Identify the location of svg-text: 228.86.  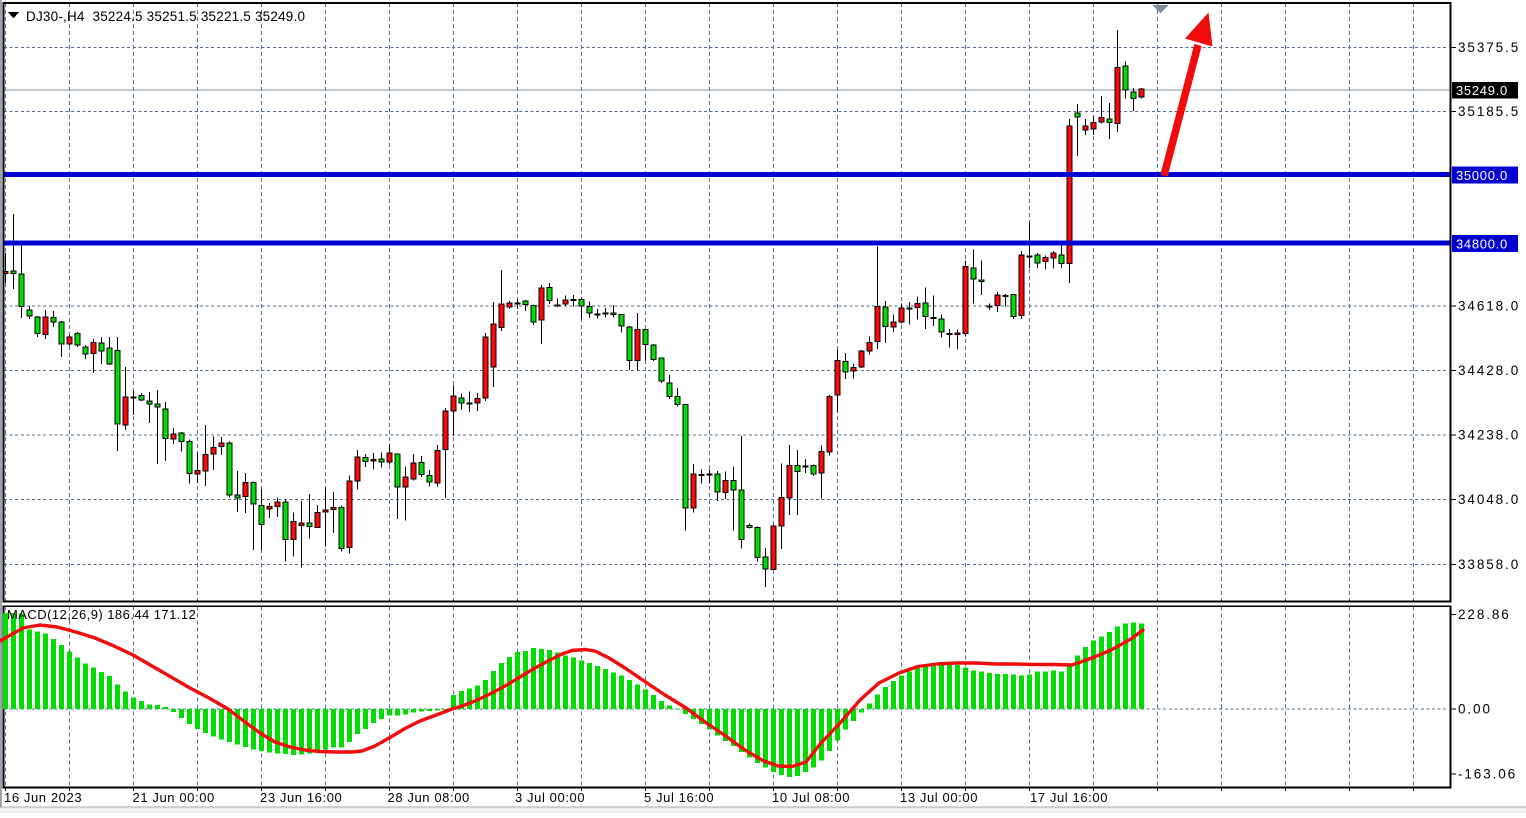
(1484, 614).